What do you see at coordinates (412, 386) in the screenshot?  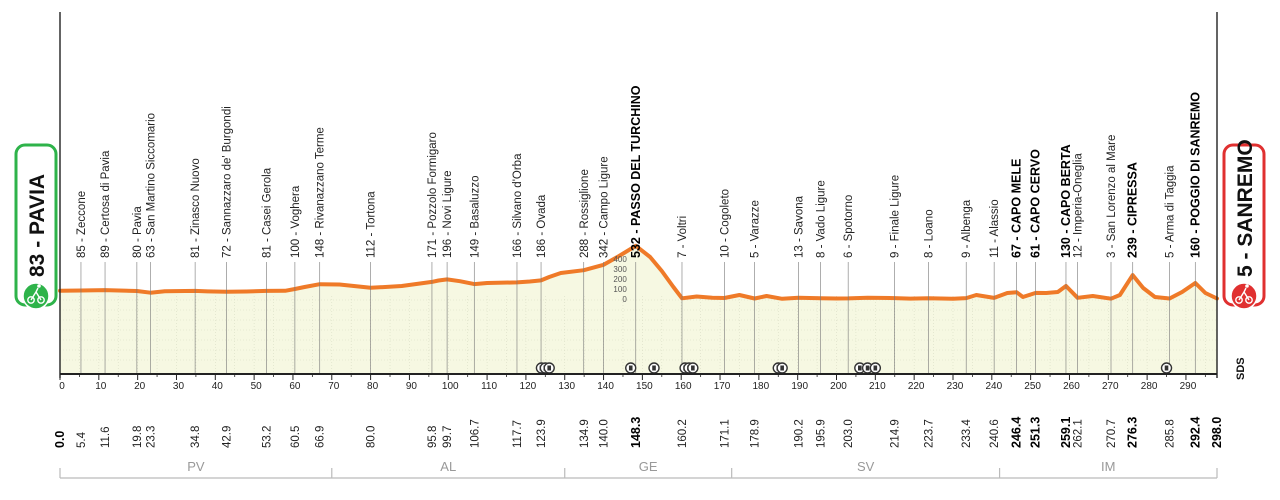 I see `km-axis-tick-label: 90` at bounding box center [412, 386].